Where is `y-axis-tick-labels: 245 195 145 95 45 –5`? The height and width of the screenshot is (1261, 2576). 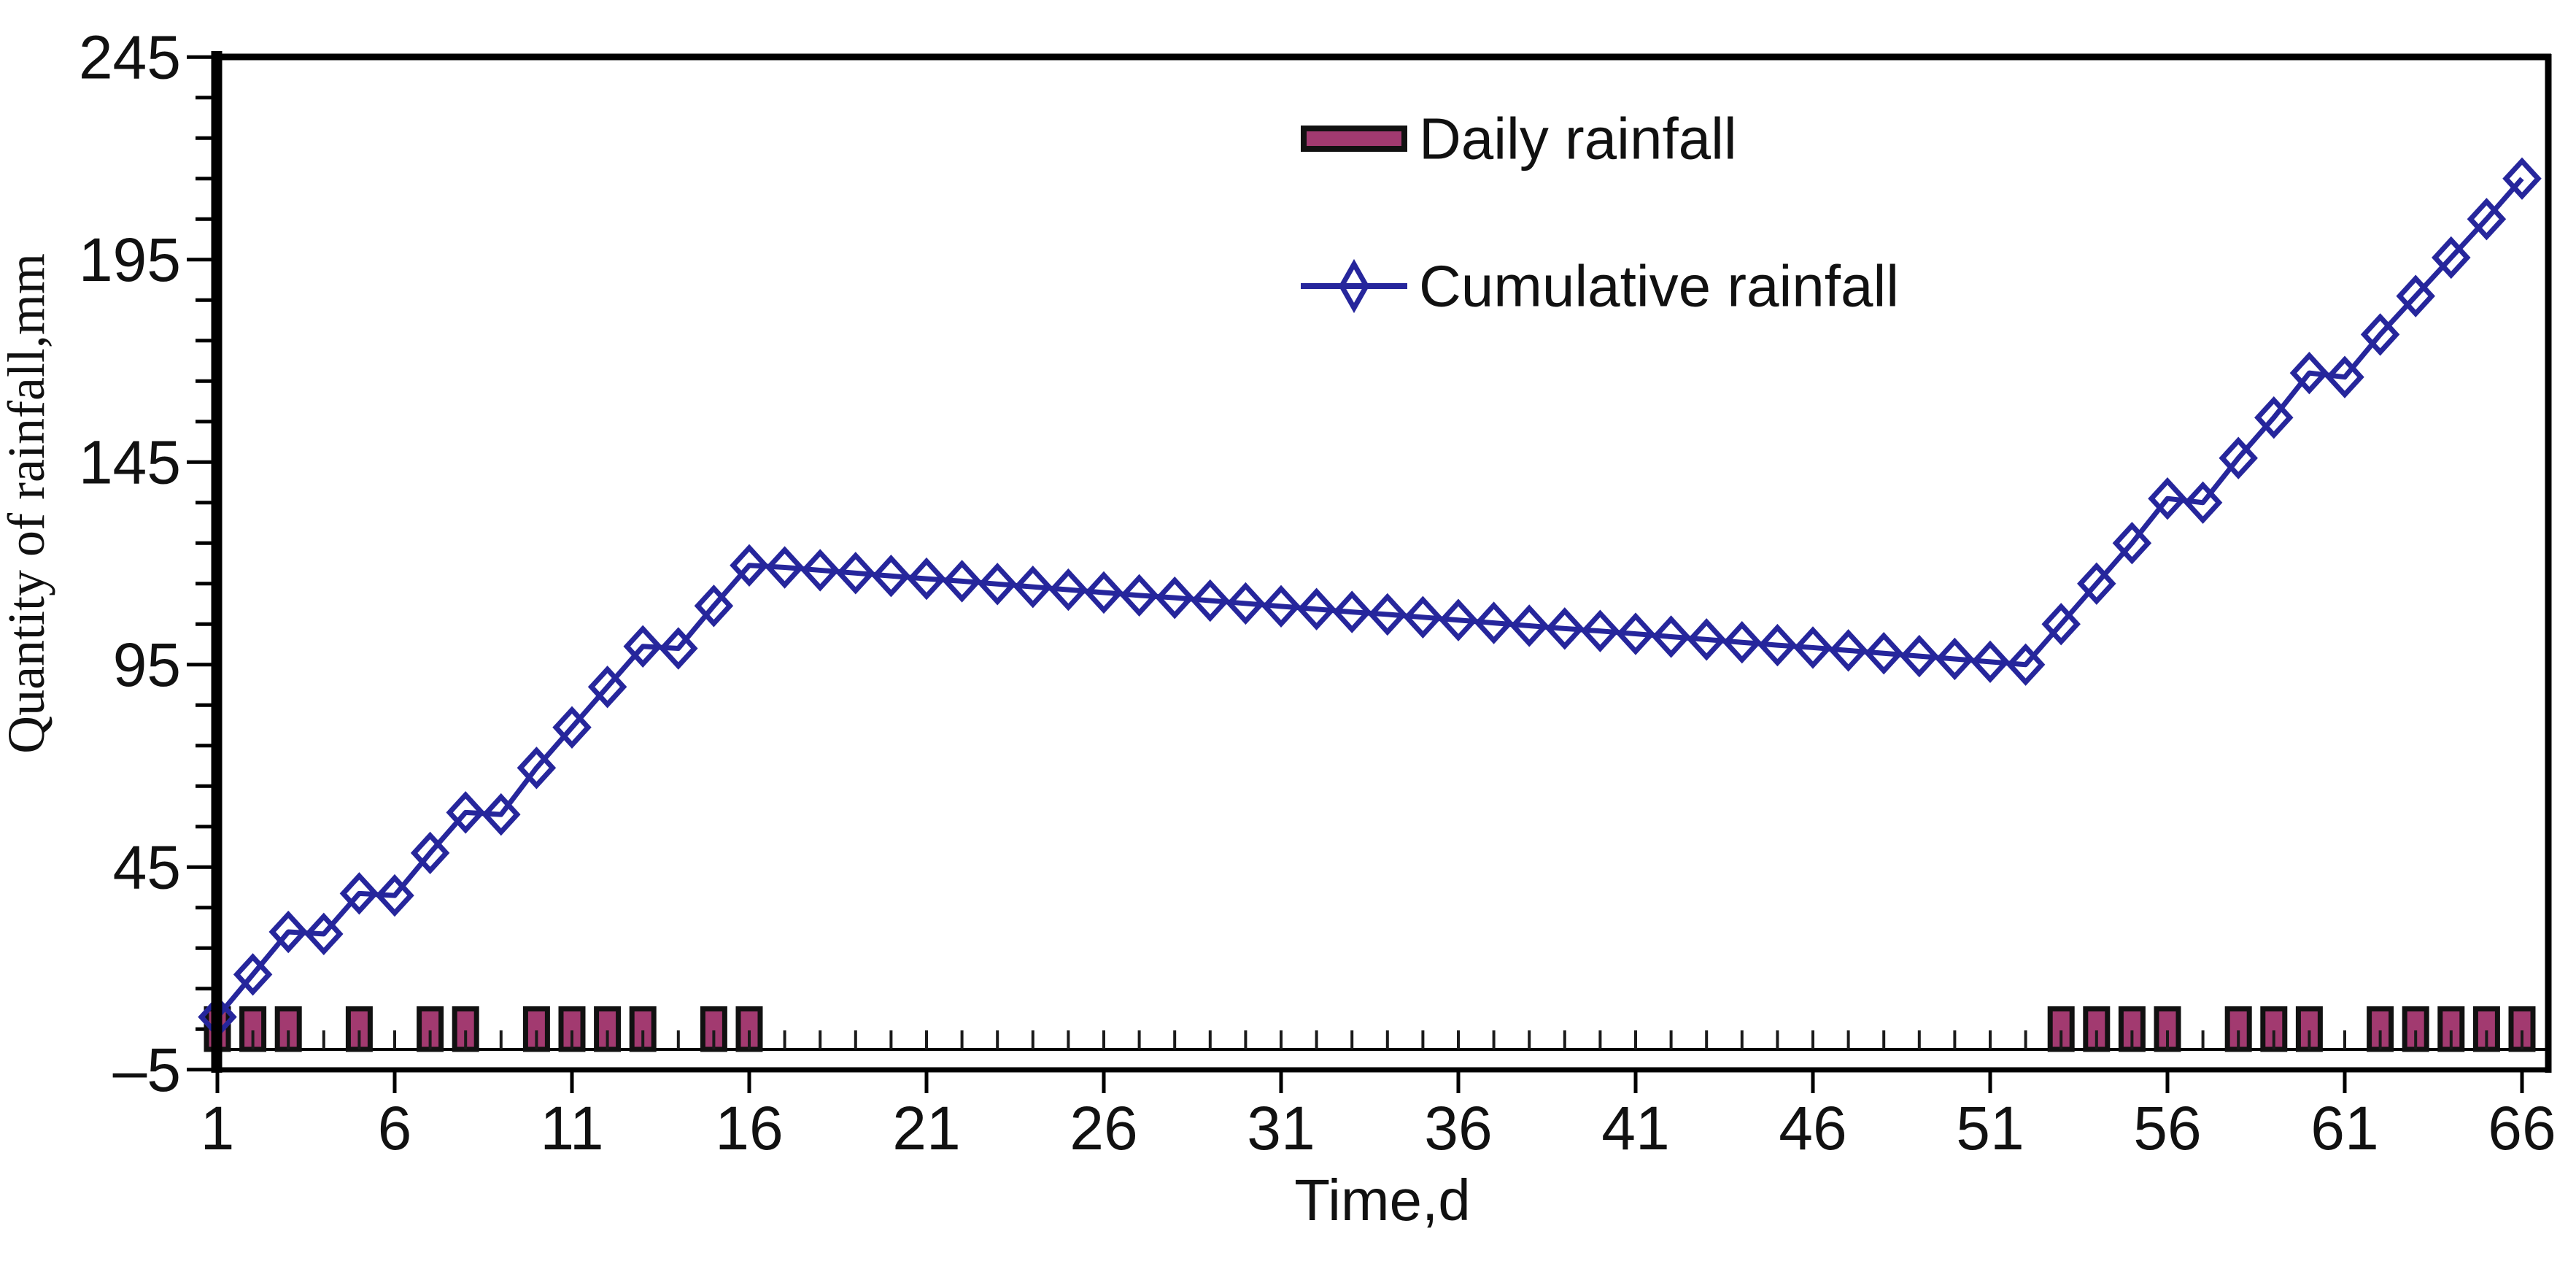
y-axis-tick-labels: 245 195 145 95 45 –5 is located at coordinates (130, 563).